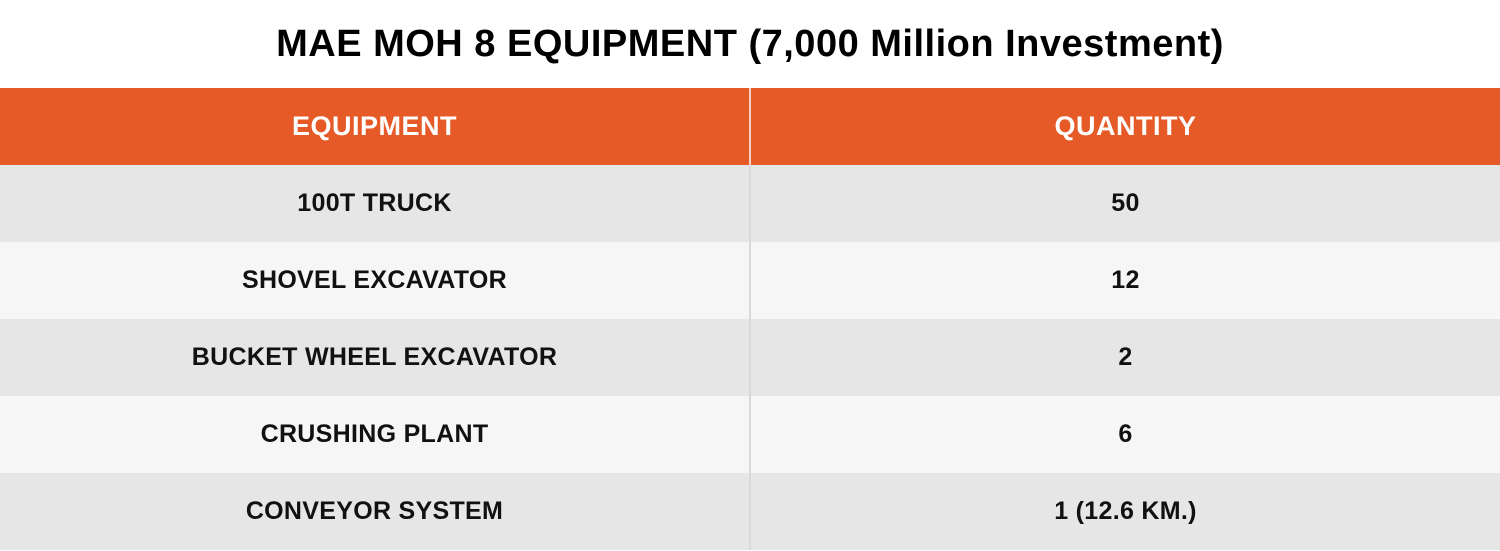 This screenshot has height=551, width=1500. I want to click on header-quantity: QUANTITY, so click(1125, 126).